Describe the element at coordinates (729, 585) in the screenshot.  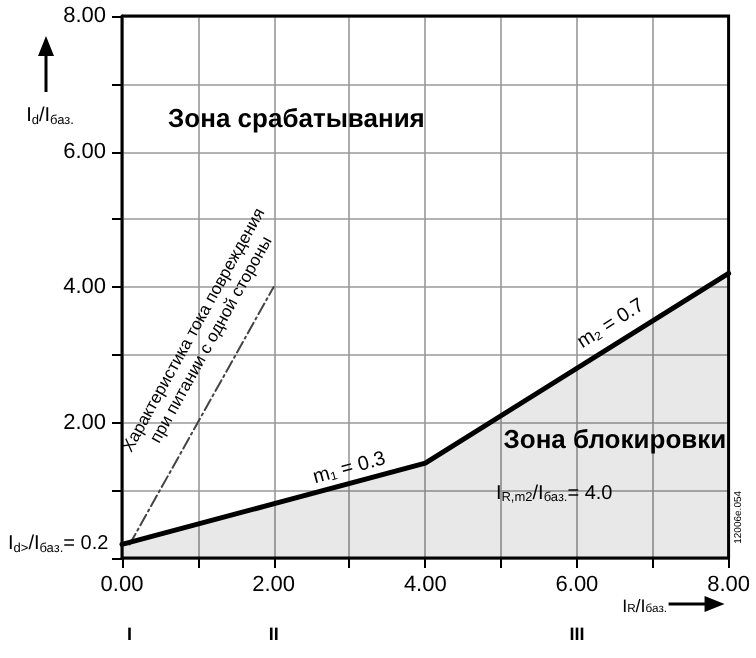
I see `x-tick-label: 8.00` at that location.